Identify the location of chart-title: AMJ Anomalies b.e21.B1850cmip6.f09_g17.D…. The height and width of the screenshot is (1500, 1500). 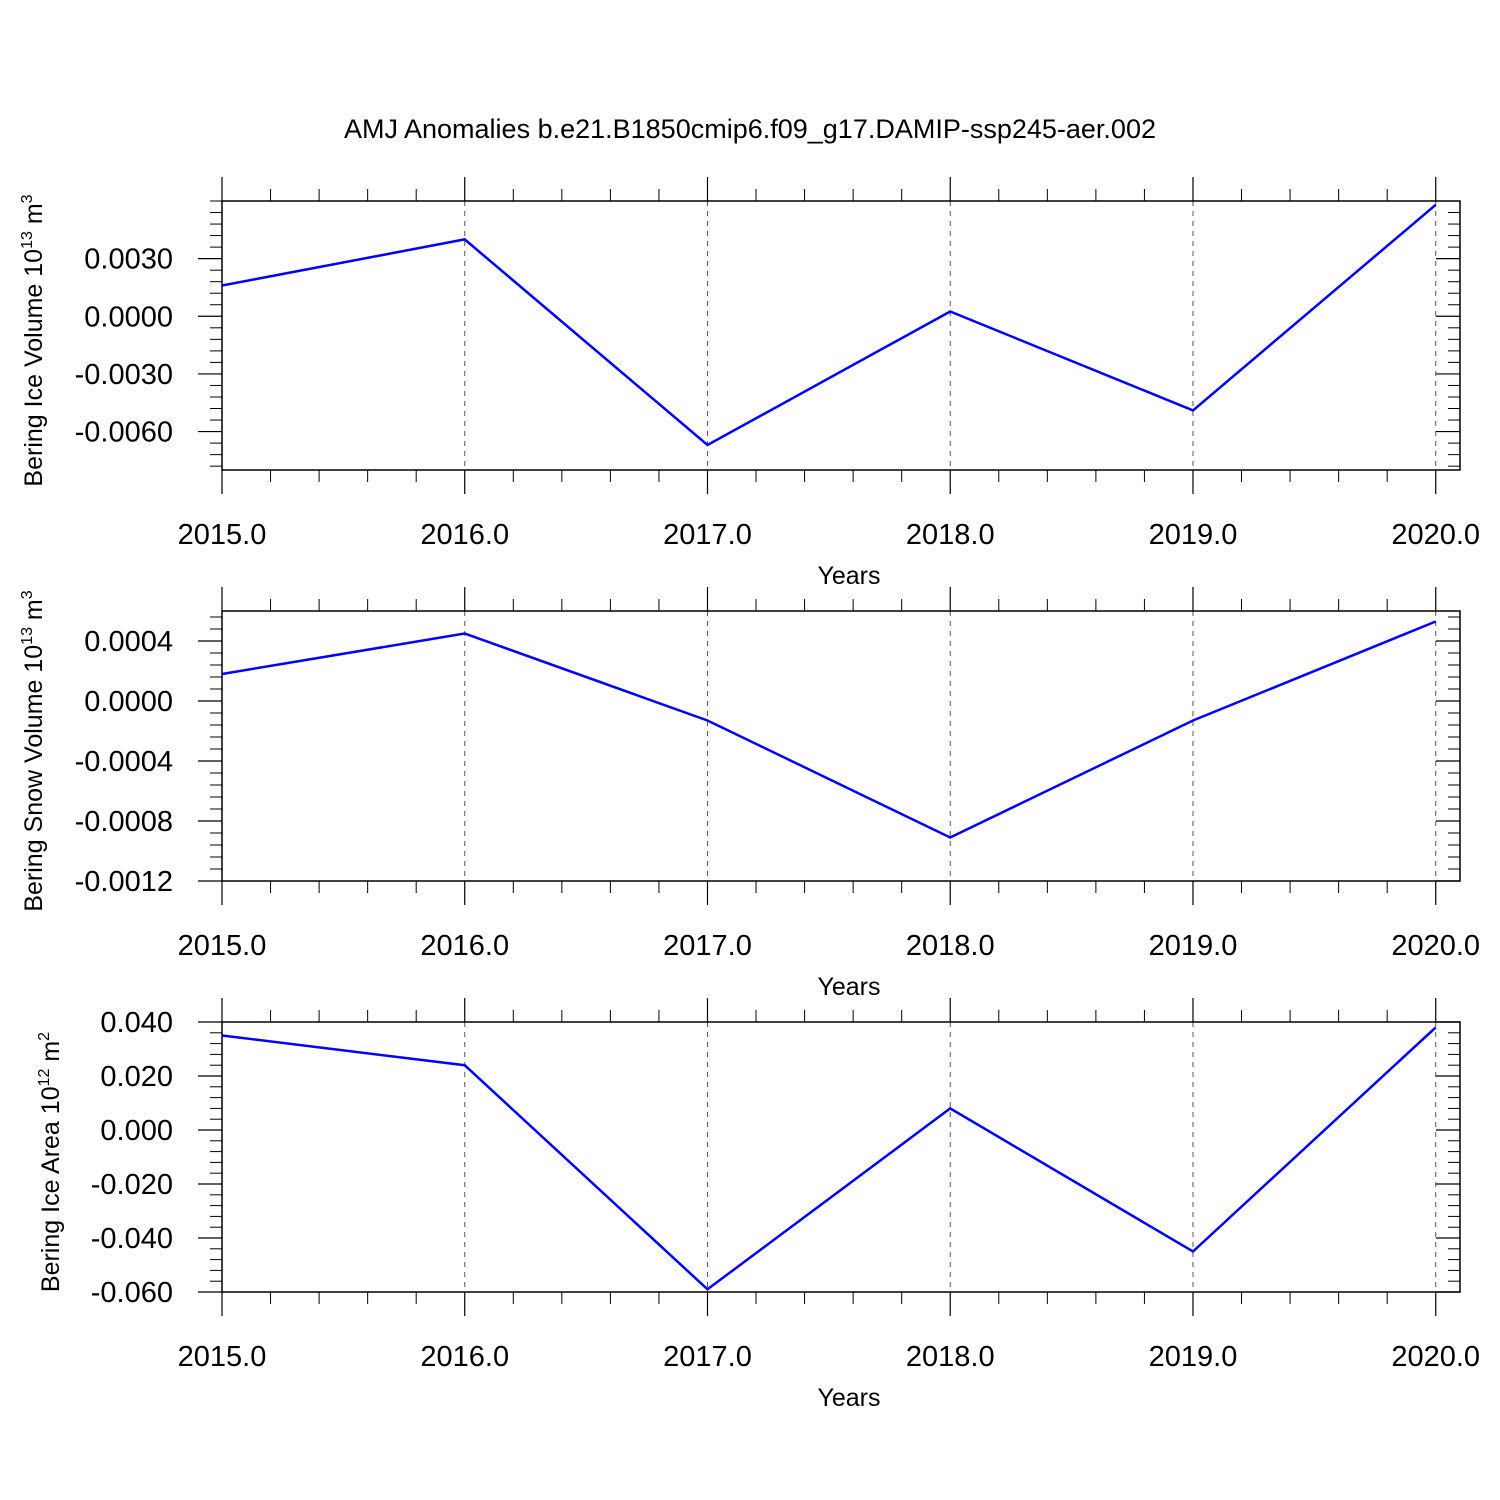
(750, 129).